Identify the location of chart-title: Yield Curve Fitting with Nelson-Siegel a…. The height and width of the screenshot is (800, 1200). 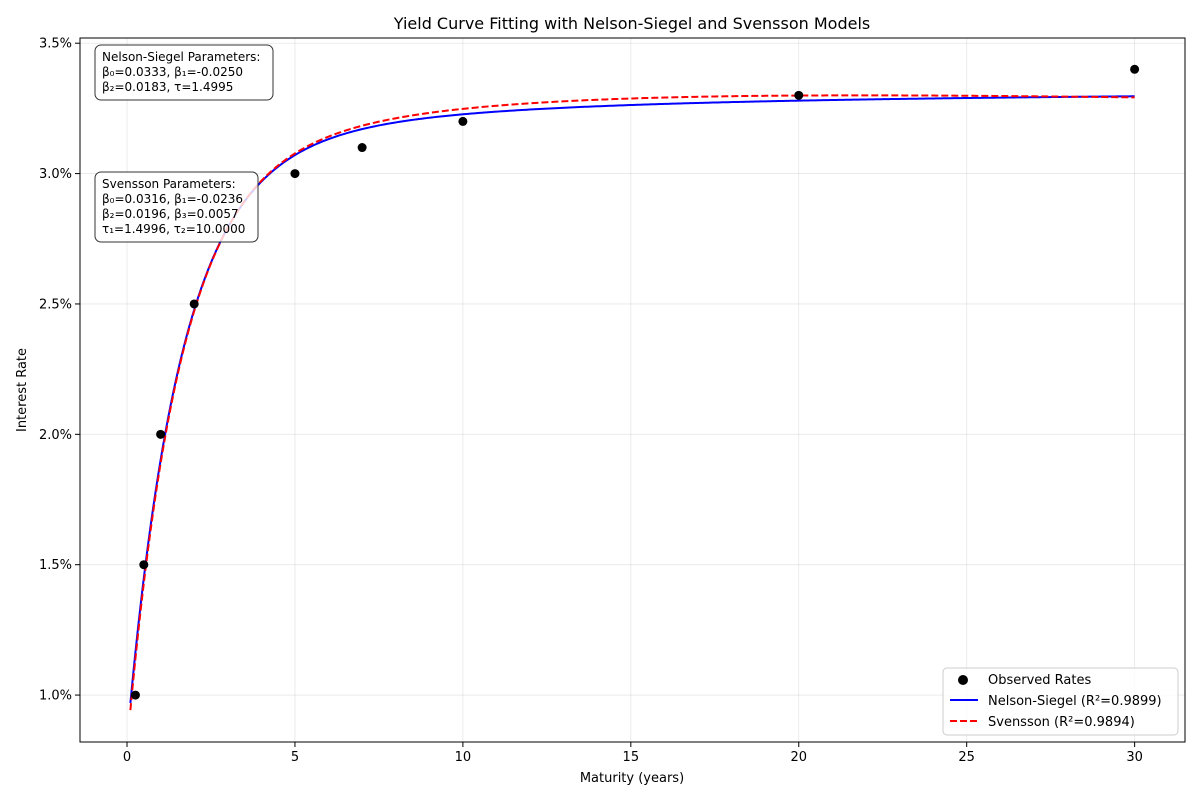
(632, 23).